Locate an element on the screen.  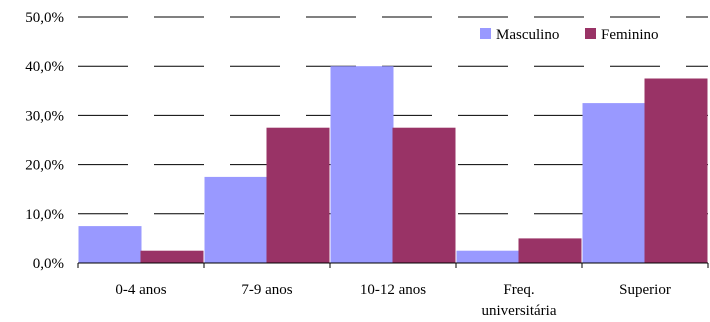
y-tick-label: 30,0% is located at coordinates (44, 116).